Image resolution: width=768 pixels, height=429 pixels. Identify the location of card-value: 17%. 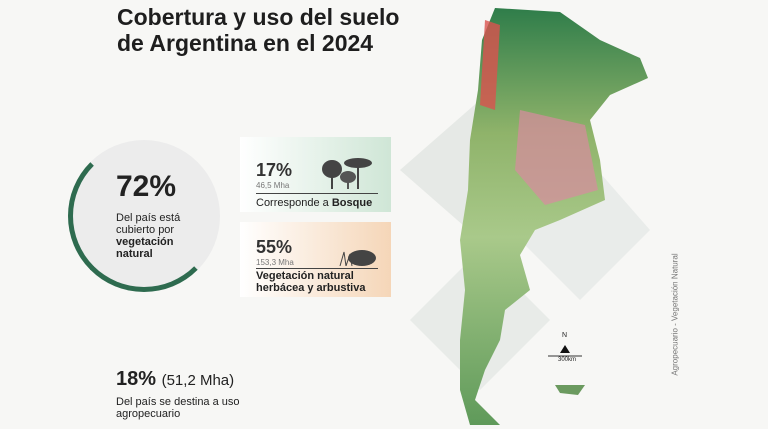
(274, 170).